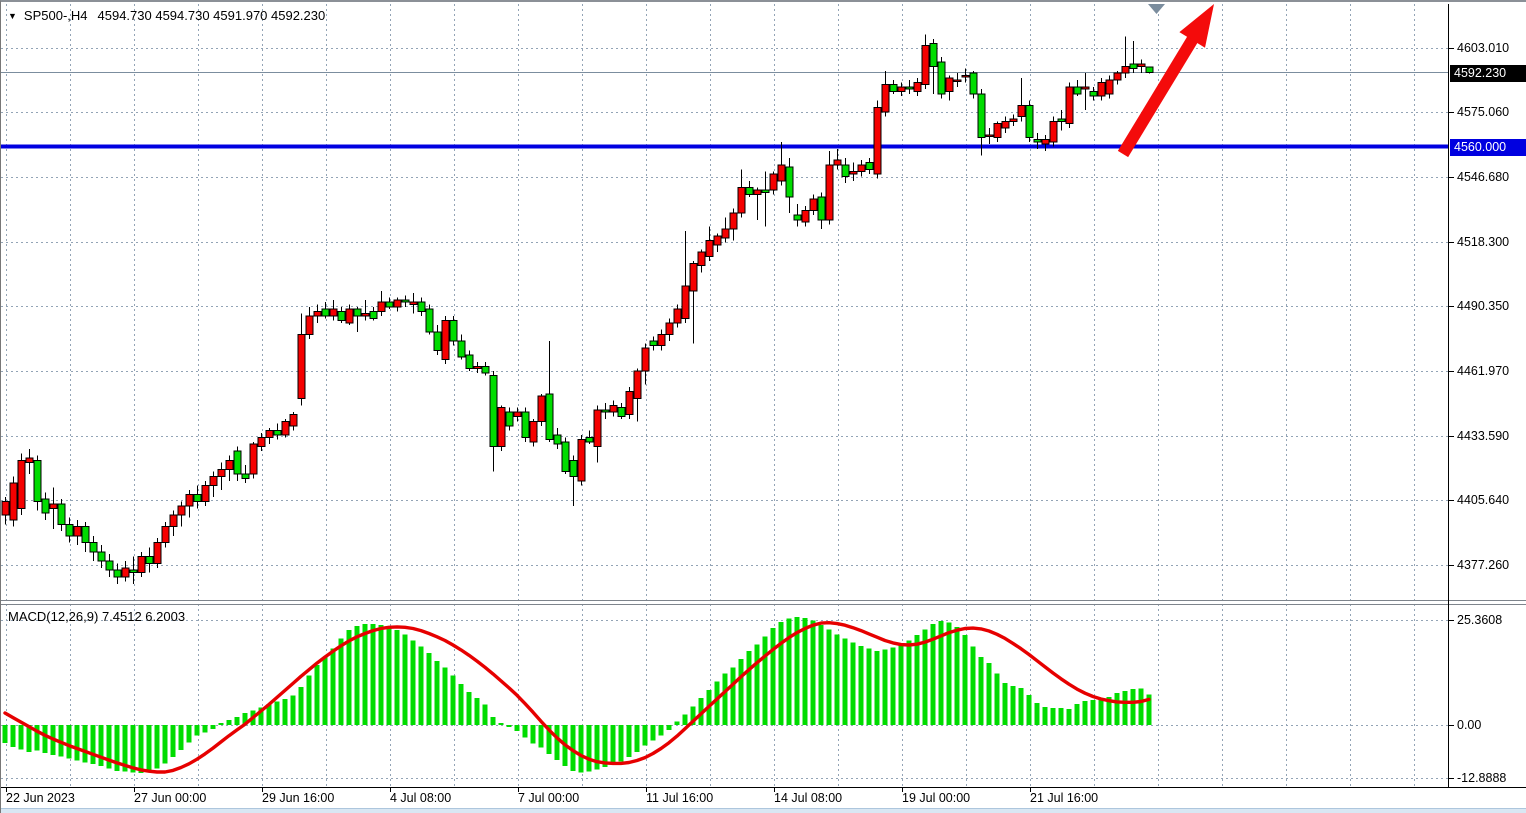 This screenshot has height=813, width=1526. What do you see at coordinates (1156, 9) in the screenshot?
I see `chart-shift-marker-icon` at bounding box center [1156, 9].